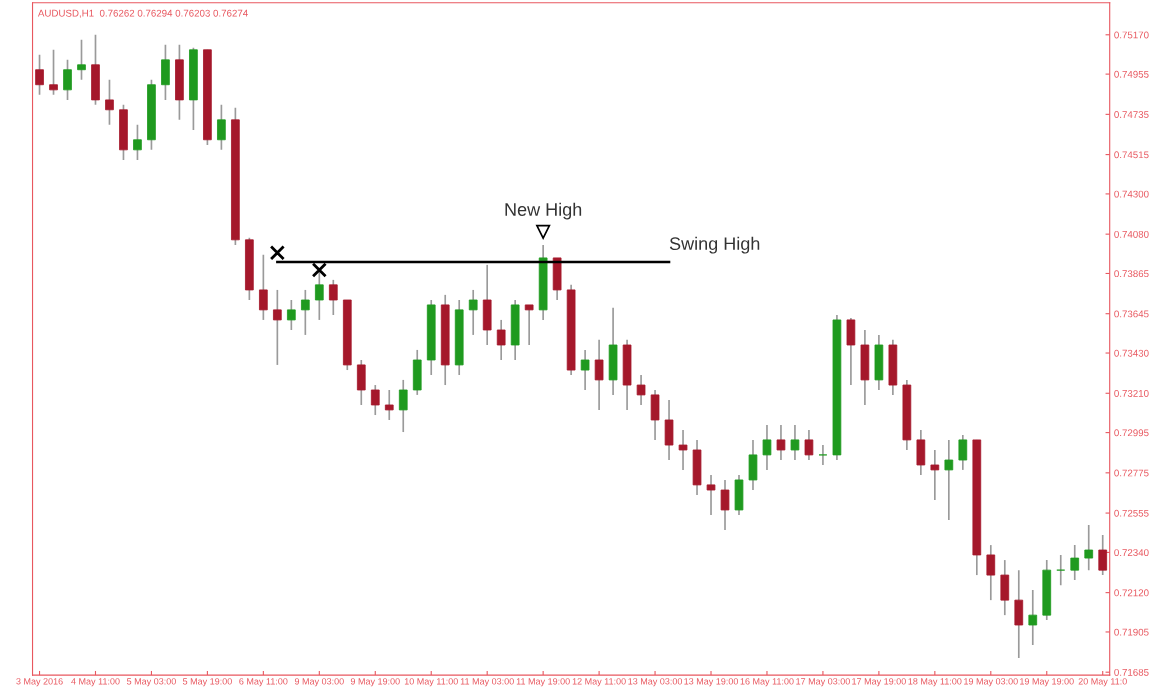 The image size is (1162, 696). Describe the element at coordinates (1131, 274) in the screenshot. I see `y-tick-label: 0.73865` at that location.